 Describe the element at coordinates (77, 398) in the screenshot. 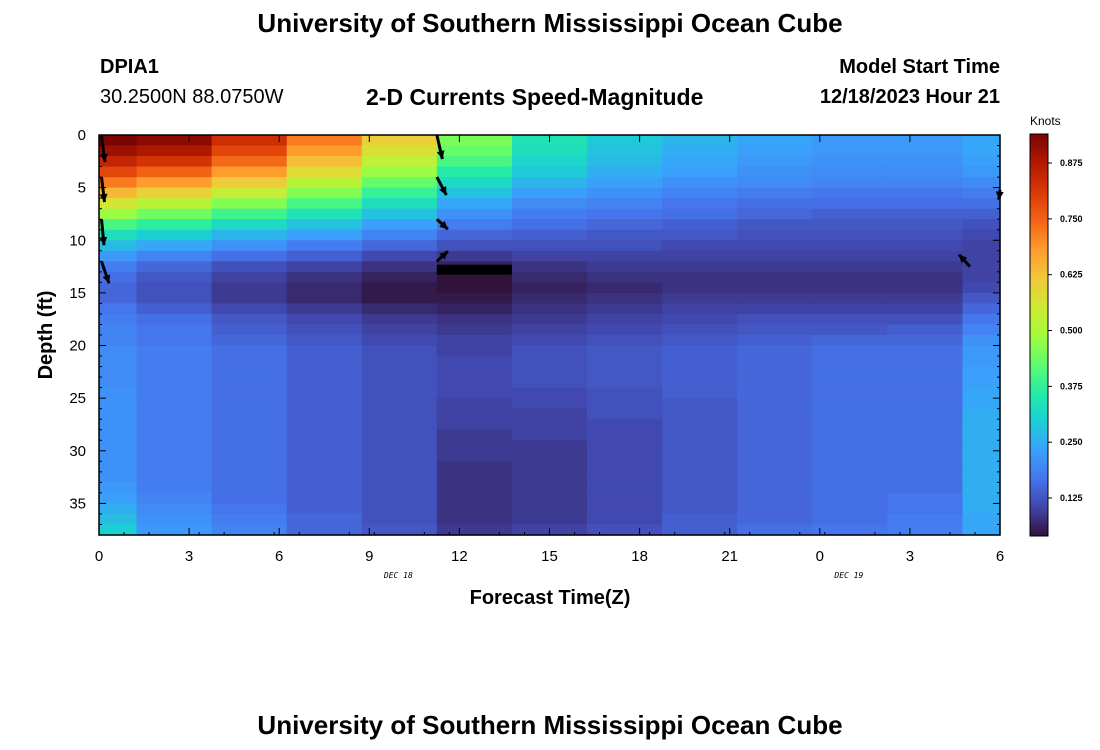

I see `y-tick-label: 25` at that location.